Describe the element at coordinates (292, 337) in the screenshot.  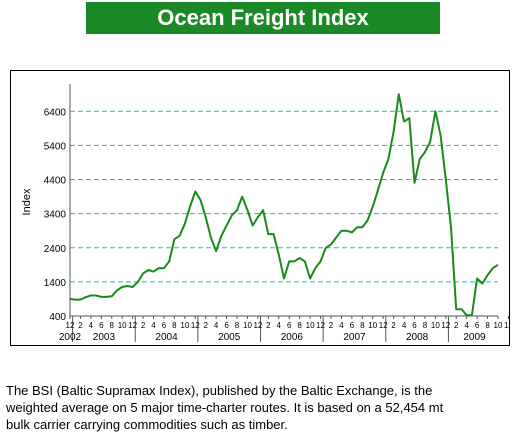
I see `x-year-label: 2006` at that location.